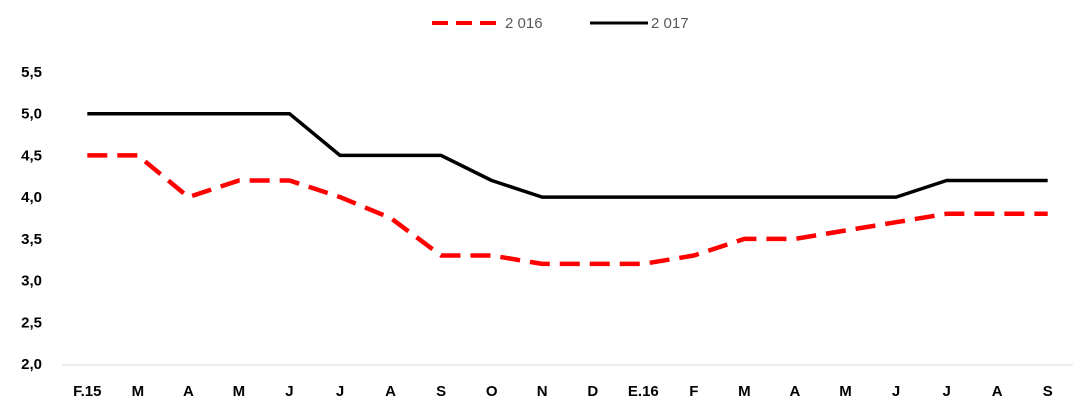  I want to click on legend: 2 016 2 017, so click(560, 23).